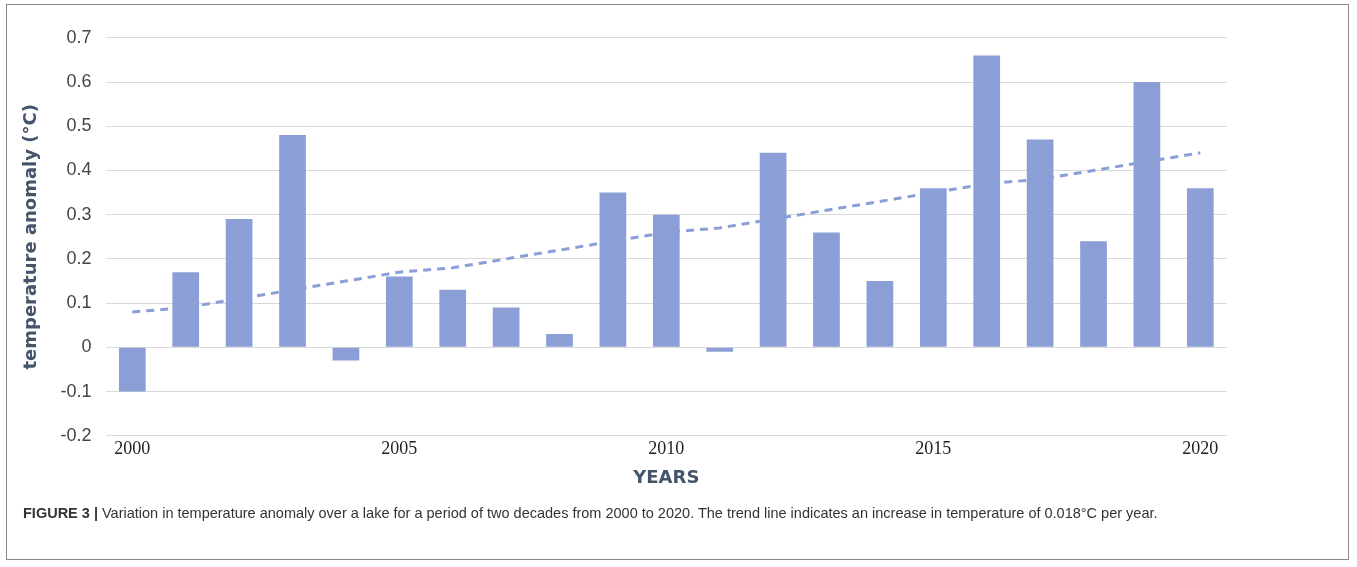 This screenshot has height=567, width=1357. I want to click on y-axis-title: temperature anomaly (°C), so click(30, 237).